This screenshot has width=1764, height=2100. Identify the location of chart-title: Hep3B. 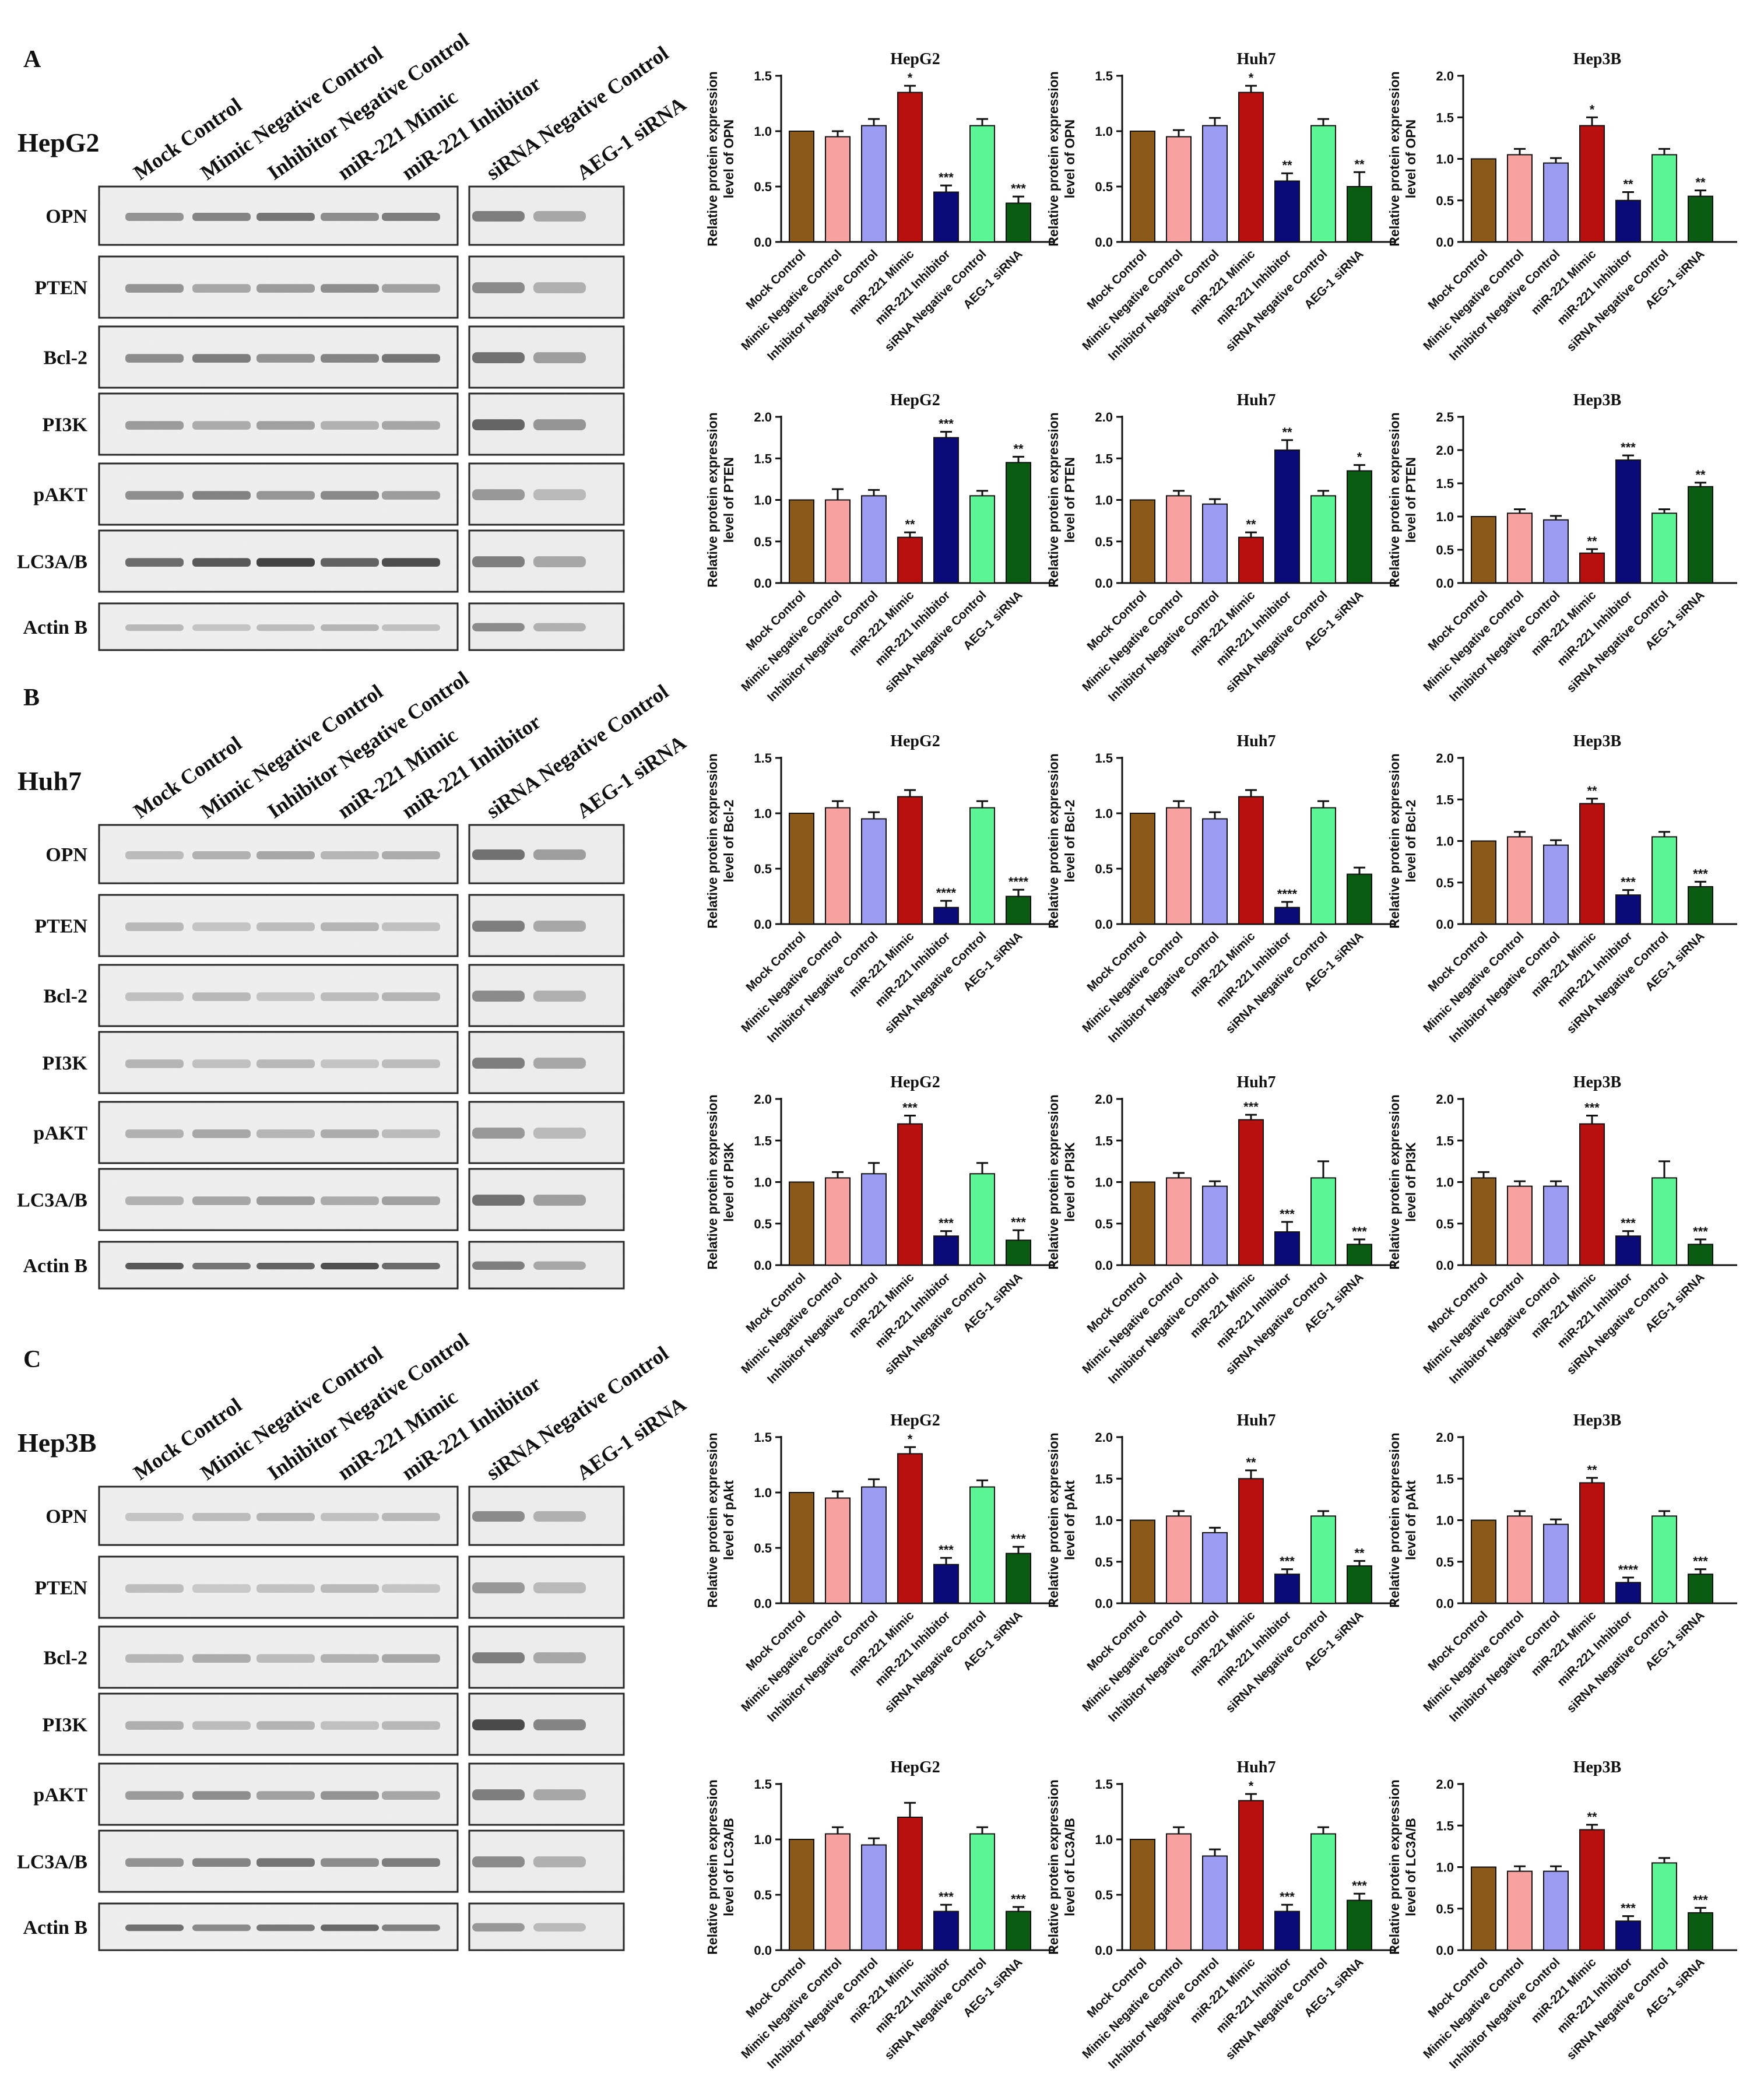
(1597, 1420).